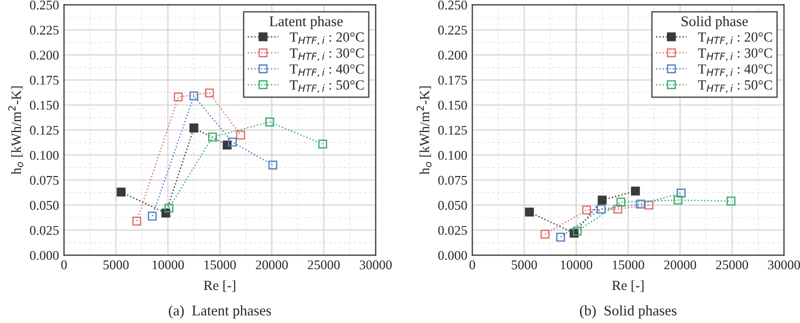 Image resolution: width=800 pixels, height=323 pixels. What do you see at coordinates (715, 23) in the screenshot?
I see `legend-title: Solid phase` at bounding box center [715, 23].